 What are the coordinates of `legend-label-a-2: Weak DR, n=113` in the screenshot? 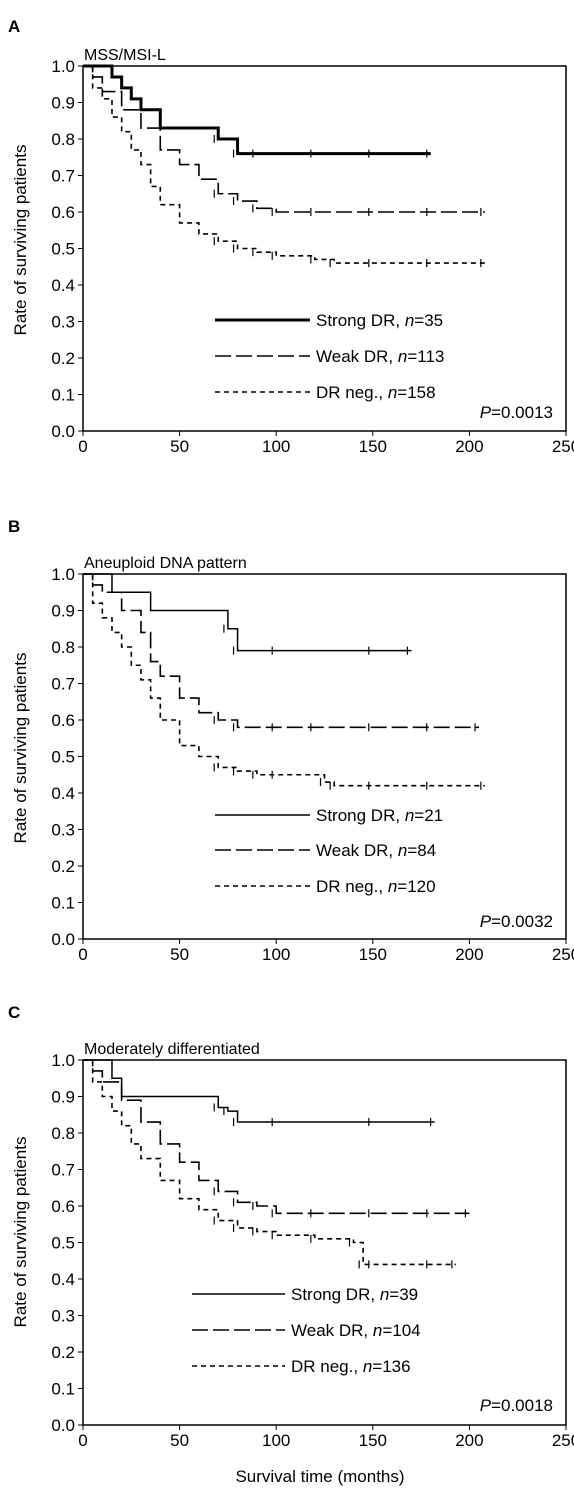 It's located at (380, 356).